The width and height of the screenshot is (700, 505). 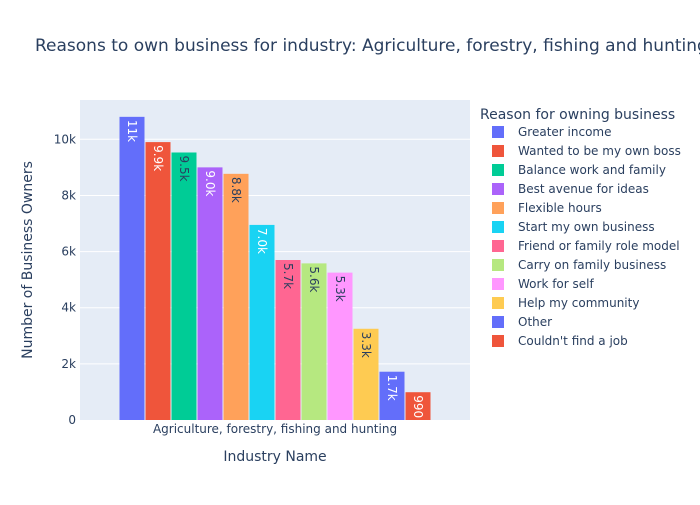 What do you see at coordinates (535, 322) in the screenshot?
I see `legend-item-label: Other` at bounding box center [535, 322].